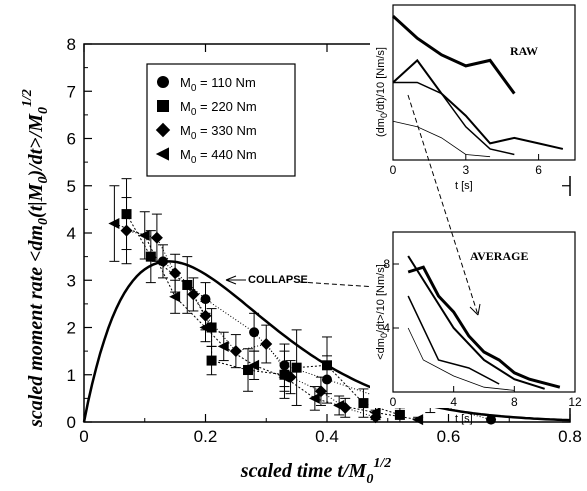 The height and width of the screenshot is (491, 587). What do you see at coordinates (382, 92) in the screenshot?
I see `inset-raw-ylabel: (dm0/dt)/10 [Nm/s]` at bounding box center [382, 92].